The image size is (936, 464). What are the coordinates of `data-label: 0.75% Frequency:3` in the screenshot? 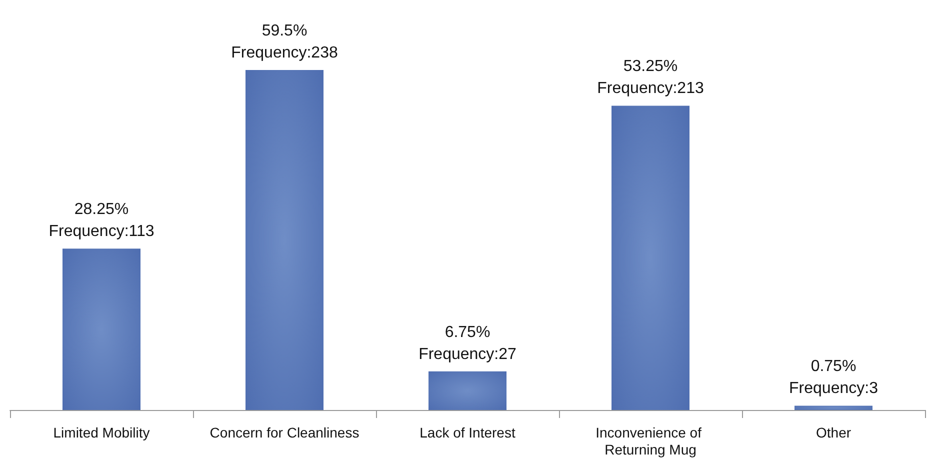 It's located at (833, 378).